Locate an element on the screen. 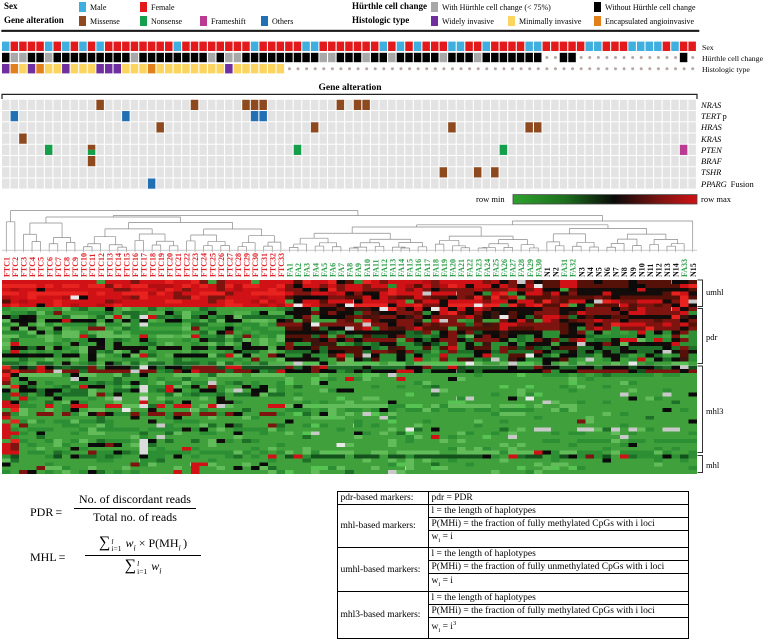 Image resolution: width=768 pixels, height=642 pixels. svg-text: FA14 is located at coordinates (401, 268).